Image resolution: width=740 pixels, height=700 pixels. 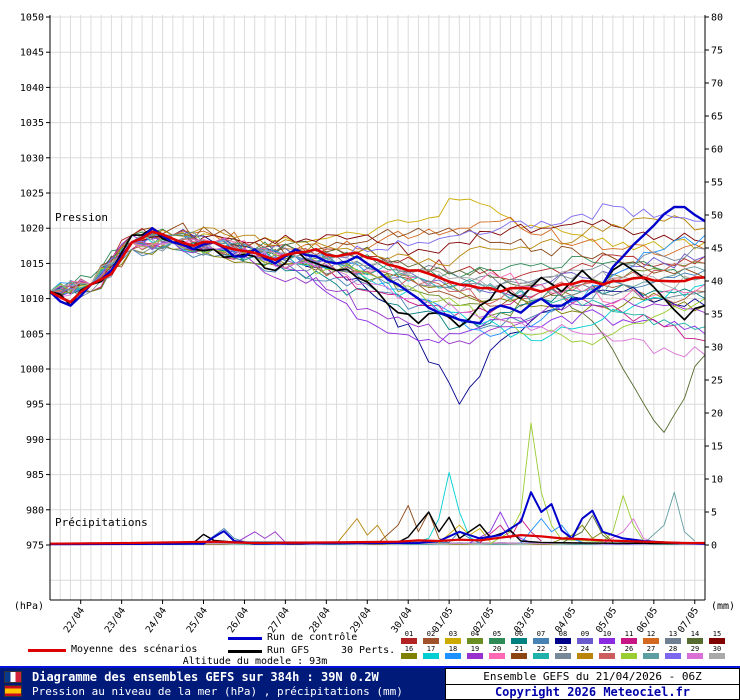 I want to click on svg-text: 1005, so click(x=32, y=334).